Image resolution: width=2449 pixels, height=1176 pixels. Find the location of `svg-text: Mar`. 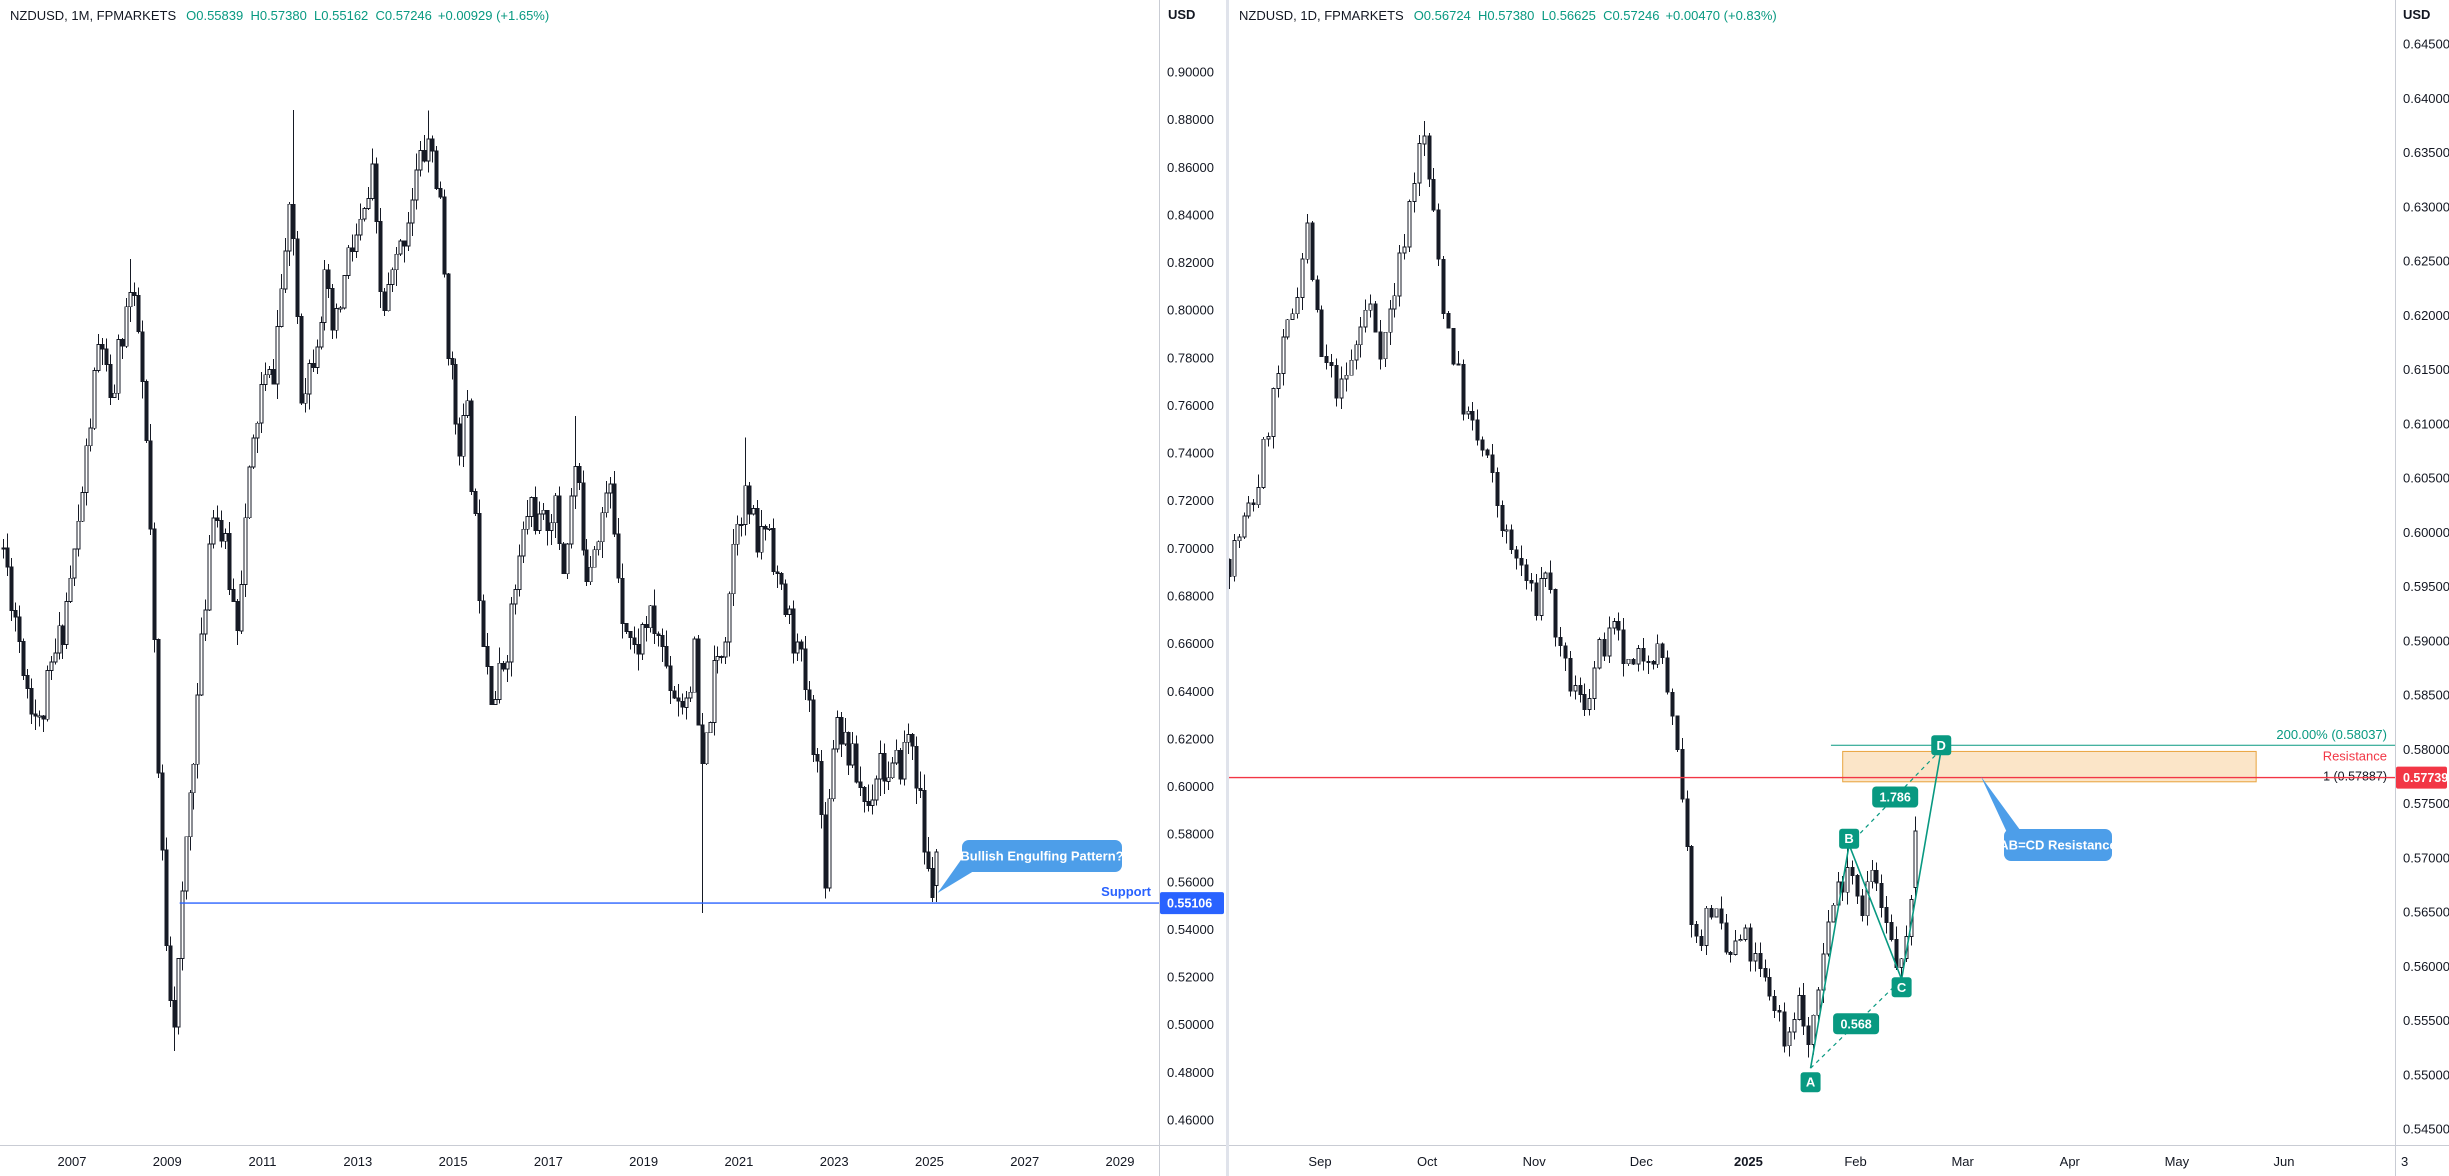

svg-text: Mar is located at coordinates (1962, 1161).